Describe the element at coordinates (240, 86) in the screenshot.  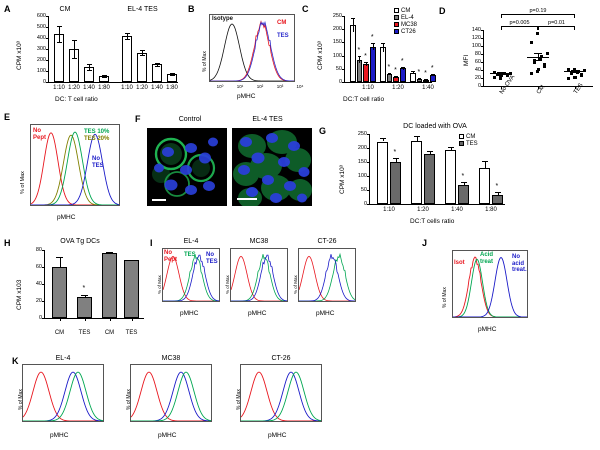
I see `x-tick-label: 10¹` at that location.